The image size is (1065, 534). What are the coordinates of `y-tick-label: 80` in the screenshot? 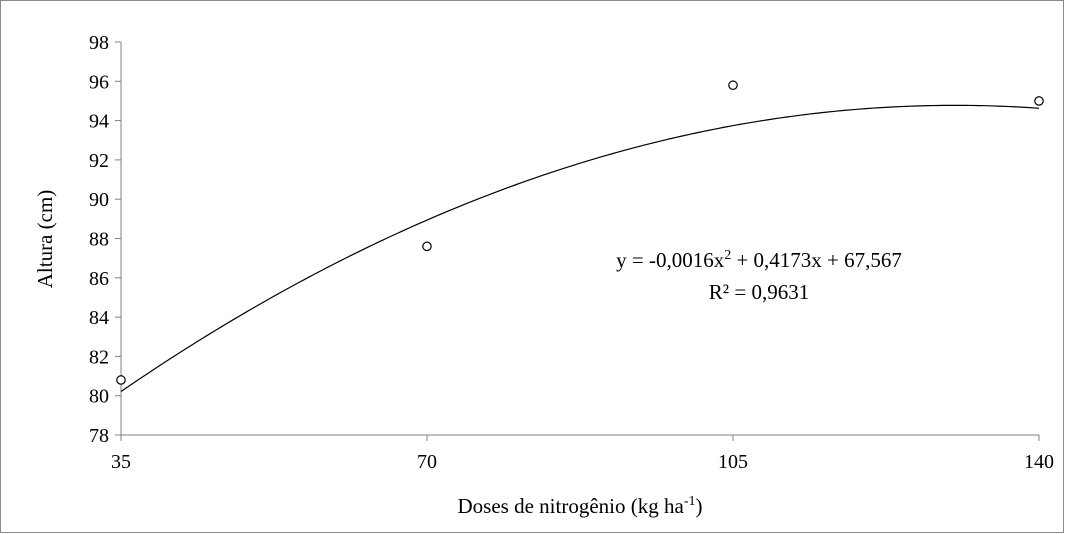 It's located at (99, 397).